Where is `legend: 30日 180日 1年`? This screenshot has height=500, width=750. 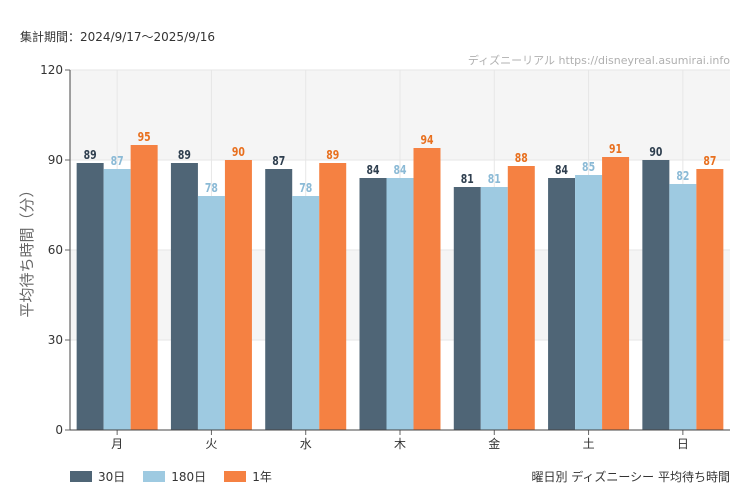
legend: 30日 180日 1年 is located at coordinates (171, 476).